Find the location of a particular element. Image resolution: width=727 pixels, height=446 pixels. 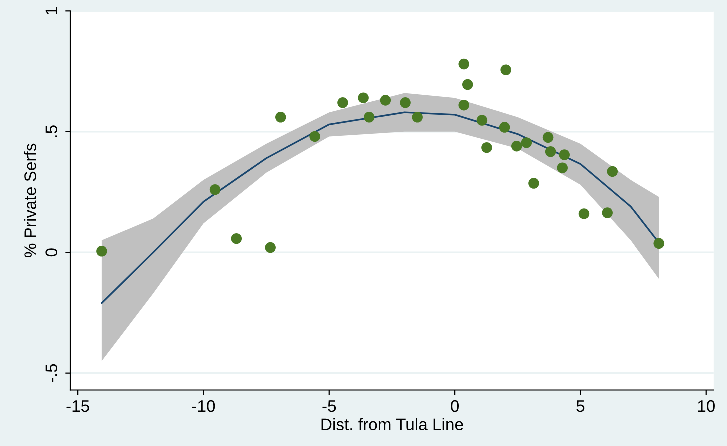

y-tick-label: .5 is located at coordinates (52, 132).